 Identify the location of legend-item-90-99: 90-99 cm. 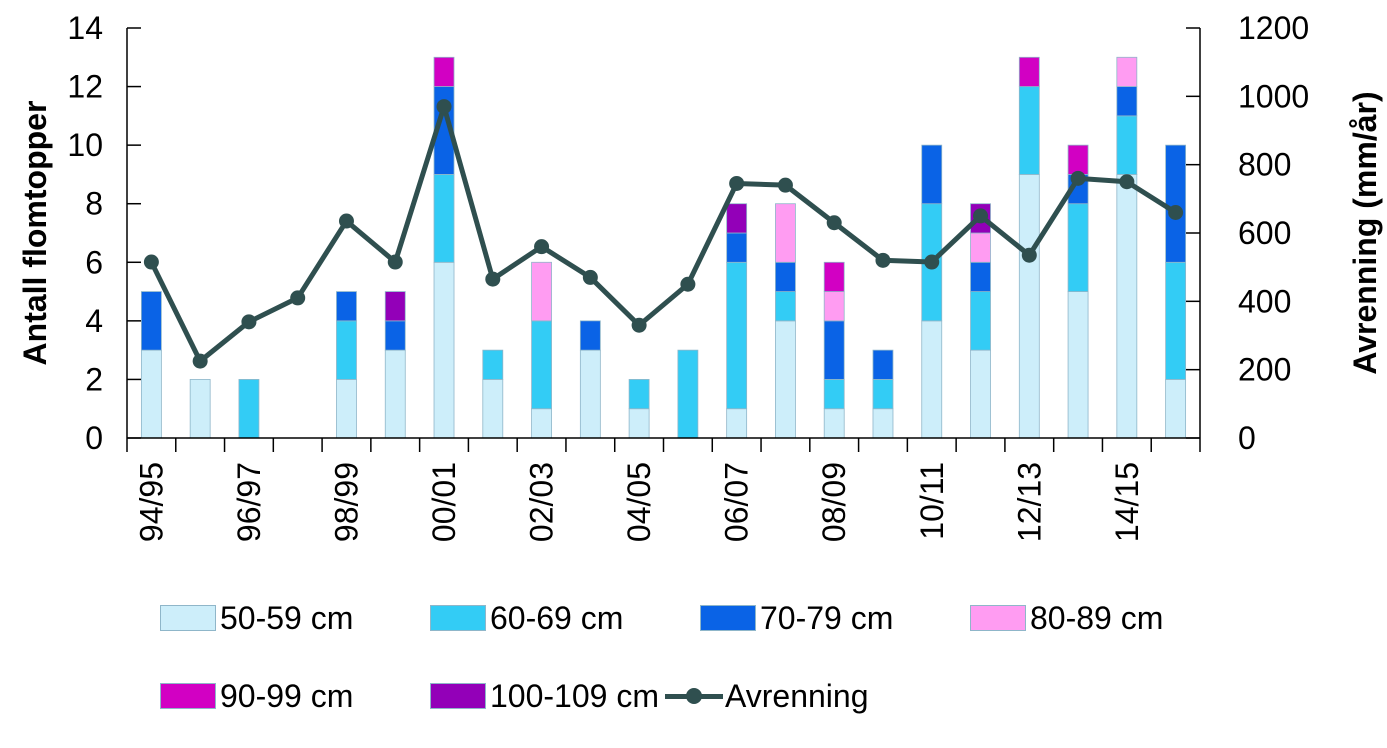
(295, 696).